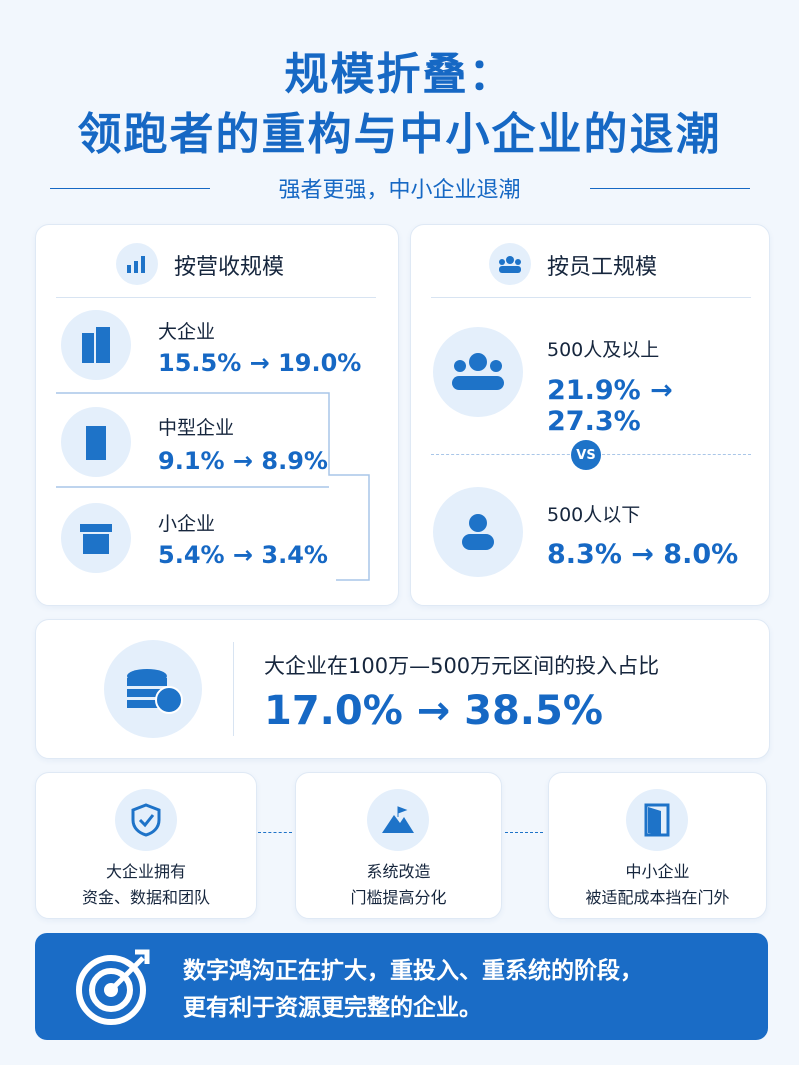 Image resolution: width=799 pixels, height=1065 pixels. What do you see at coordinates (187, 332) in the screenshot?
I see `label: 大企业` at bounding box center [187, 332].